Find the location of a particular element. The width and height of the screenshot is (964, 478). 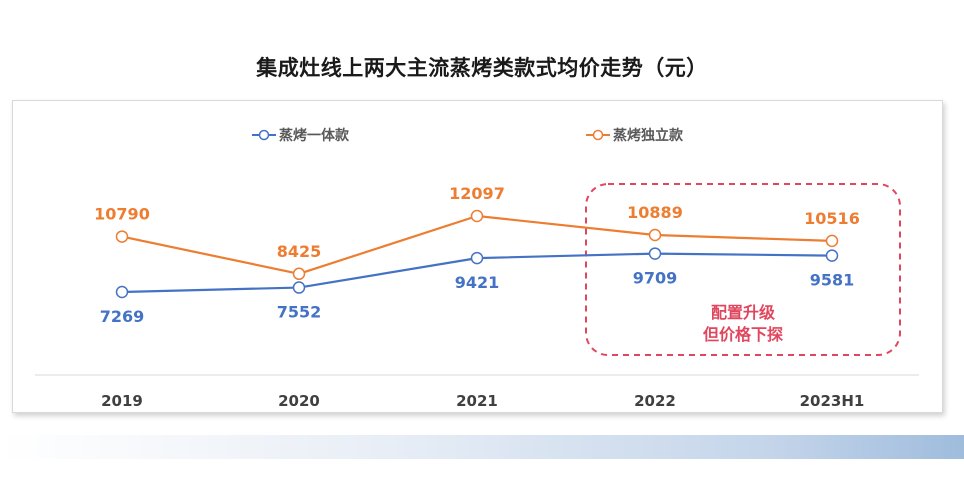

data-label: 7552 is located at coordinates (299, 312).